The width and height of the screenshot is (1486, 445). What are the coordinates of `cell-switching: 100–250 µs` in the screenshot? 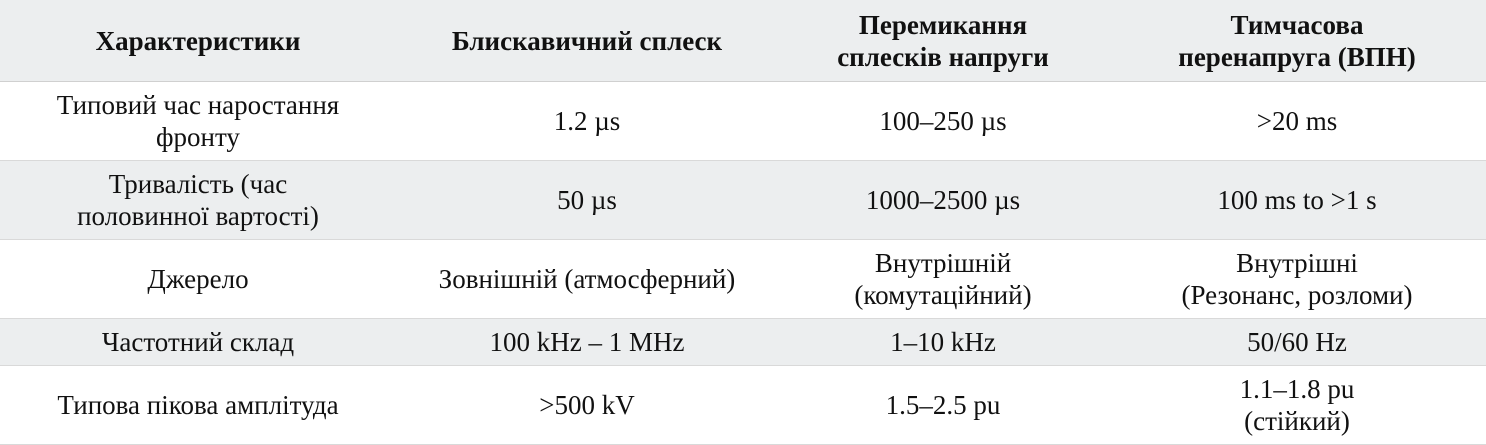 It's located at (943, 121).